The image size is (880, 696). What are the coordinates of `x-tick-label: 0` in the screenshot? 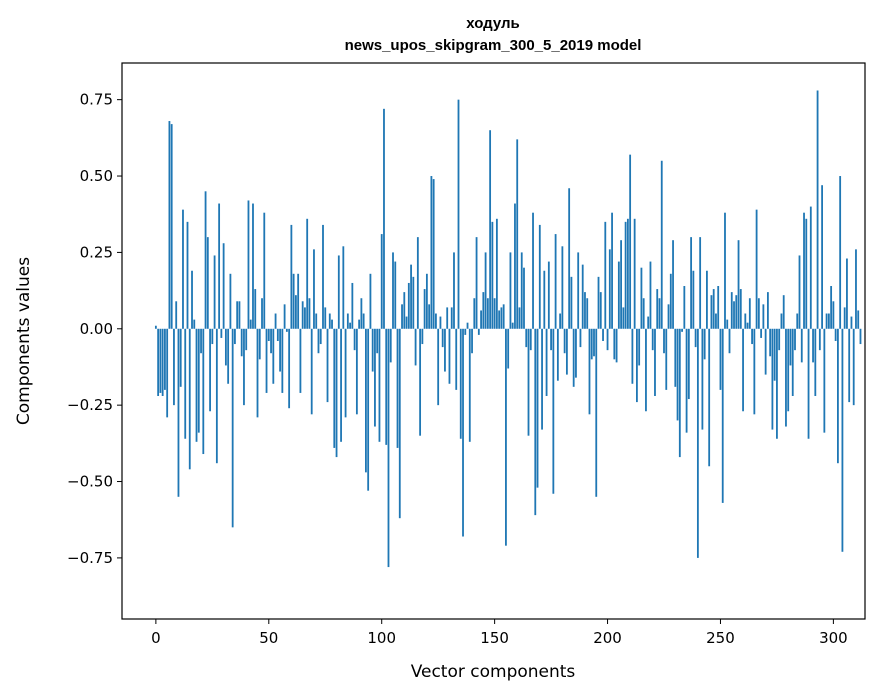 It's located at (156, 638).